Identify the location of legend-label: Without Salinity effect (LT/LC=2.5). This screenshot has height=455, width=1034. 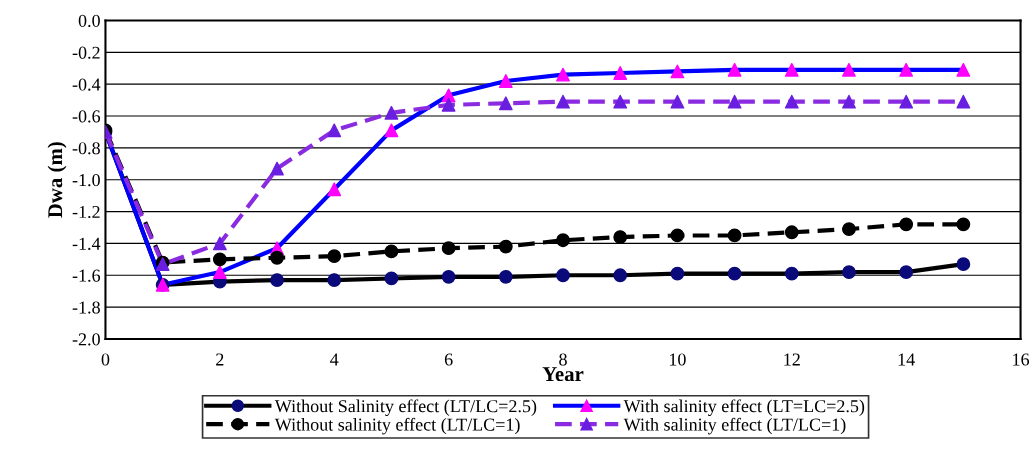
(405, 407).